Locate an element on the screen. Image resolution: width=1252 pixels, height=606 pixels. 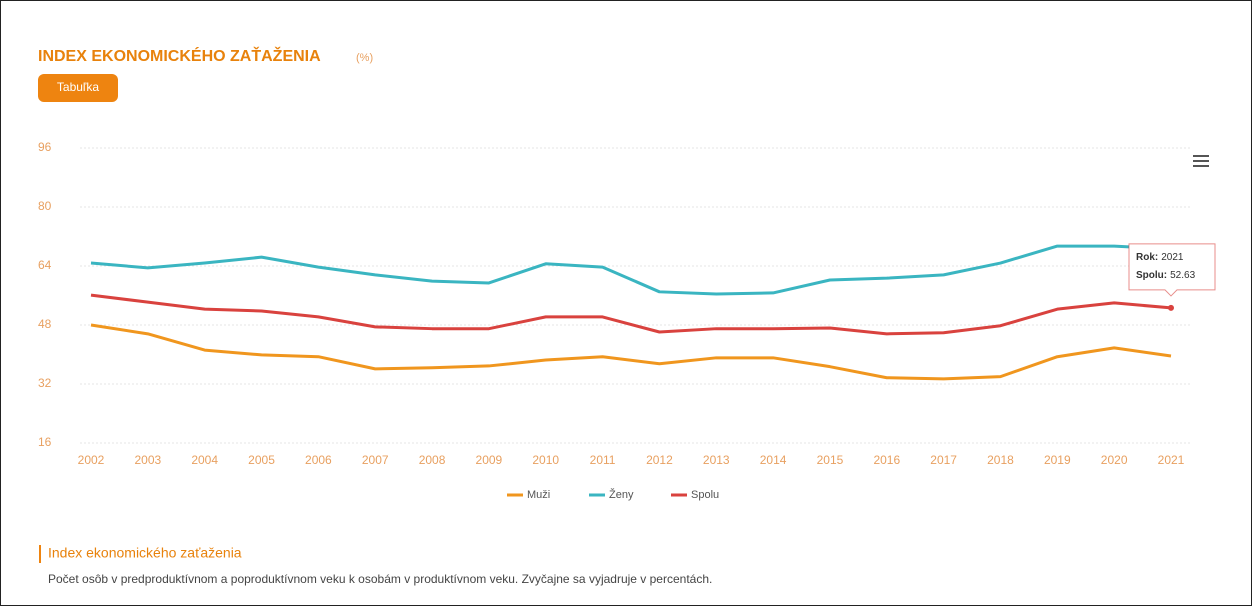
x-tick-label: 2018 is located at coordinates (1000, 460).